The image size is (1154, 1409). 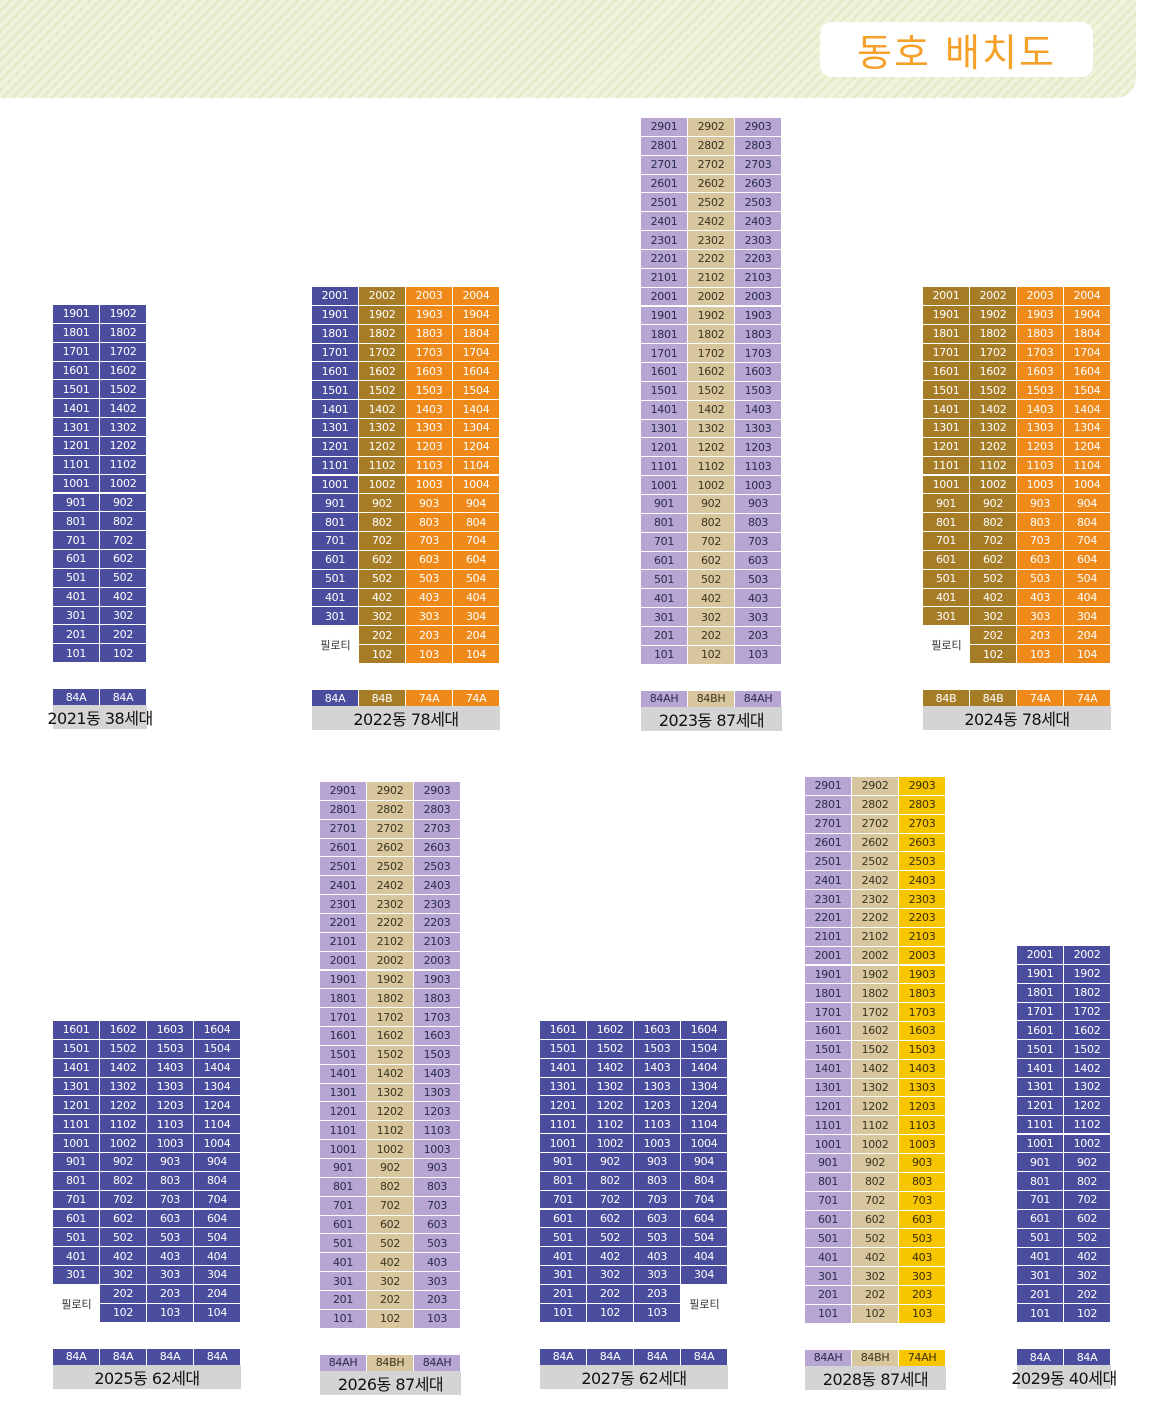 What do you see at coordinates (390, 886) in the screenshot?
I see `unit-cell: 2402` at bounding box center [390, 886].